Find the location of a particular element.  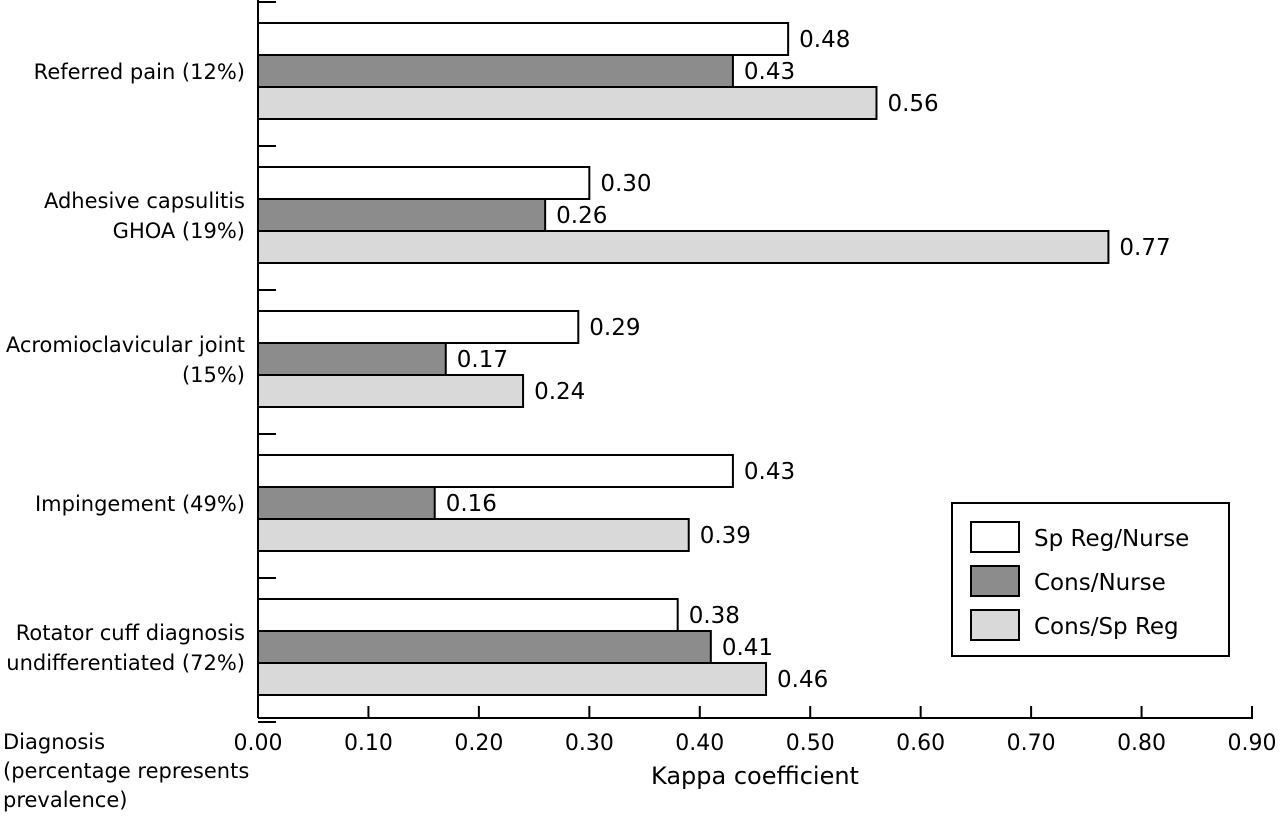

value-label-sp-reg-nurse-4: 0.43 is located at coordinates (769, 472).